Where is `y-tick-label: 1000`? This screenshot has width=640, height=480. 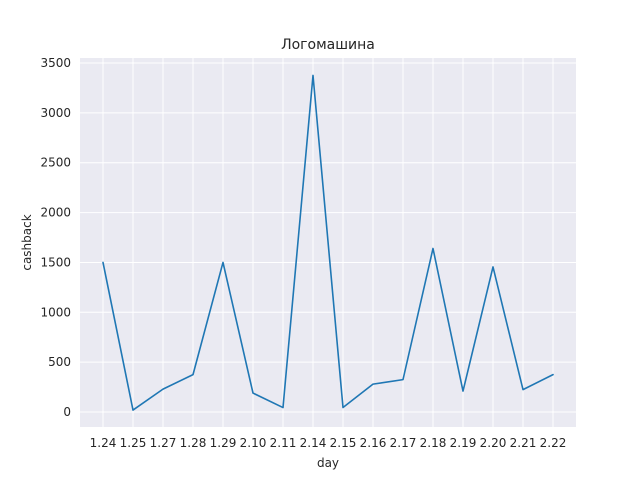
y-tick-label: 1000 is located at coordinates (55, 312).